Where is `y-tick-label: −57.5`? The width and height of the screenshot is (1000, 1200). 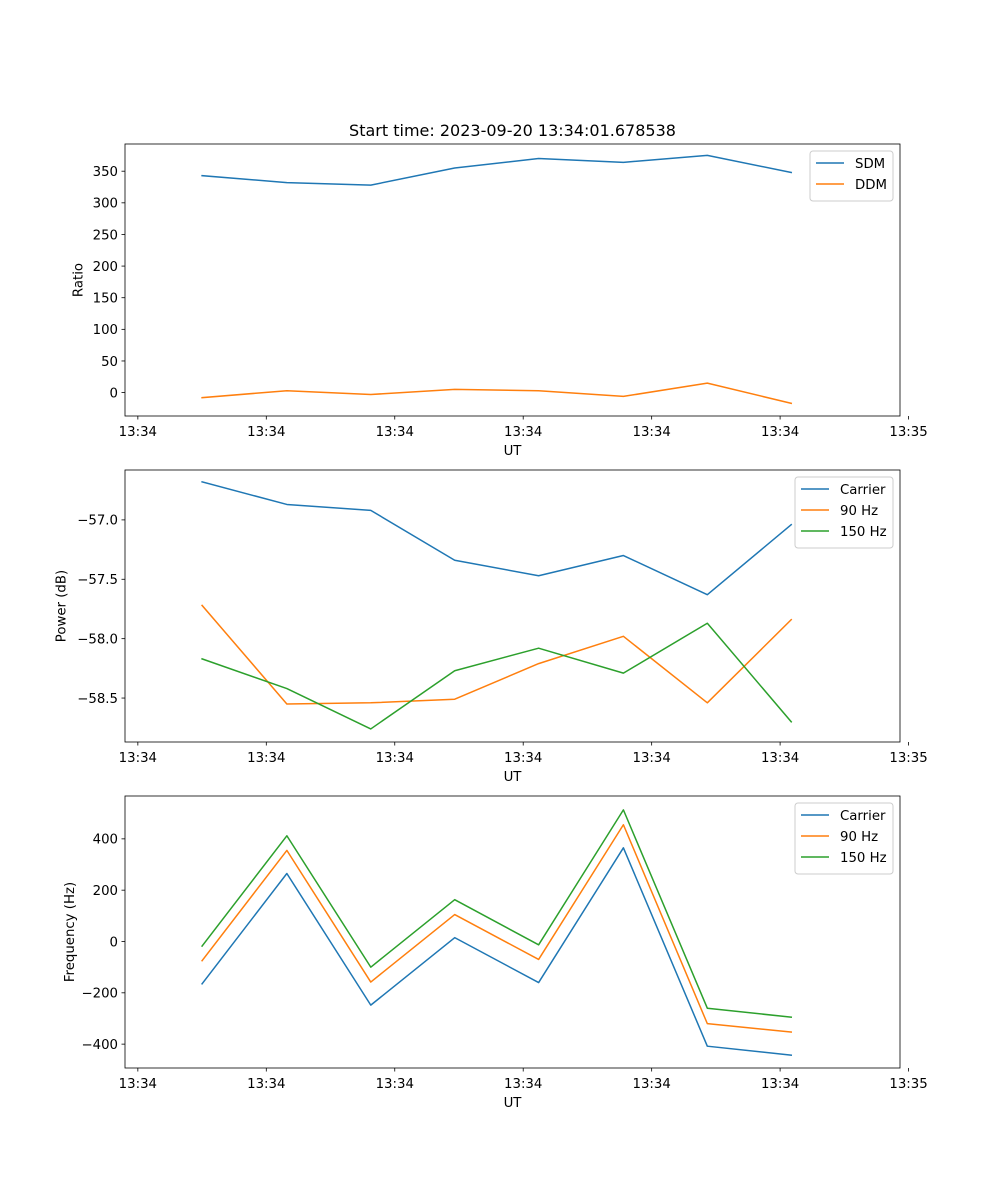 y-tick-label: −57.5 is located at coordinates (97, 580).